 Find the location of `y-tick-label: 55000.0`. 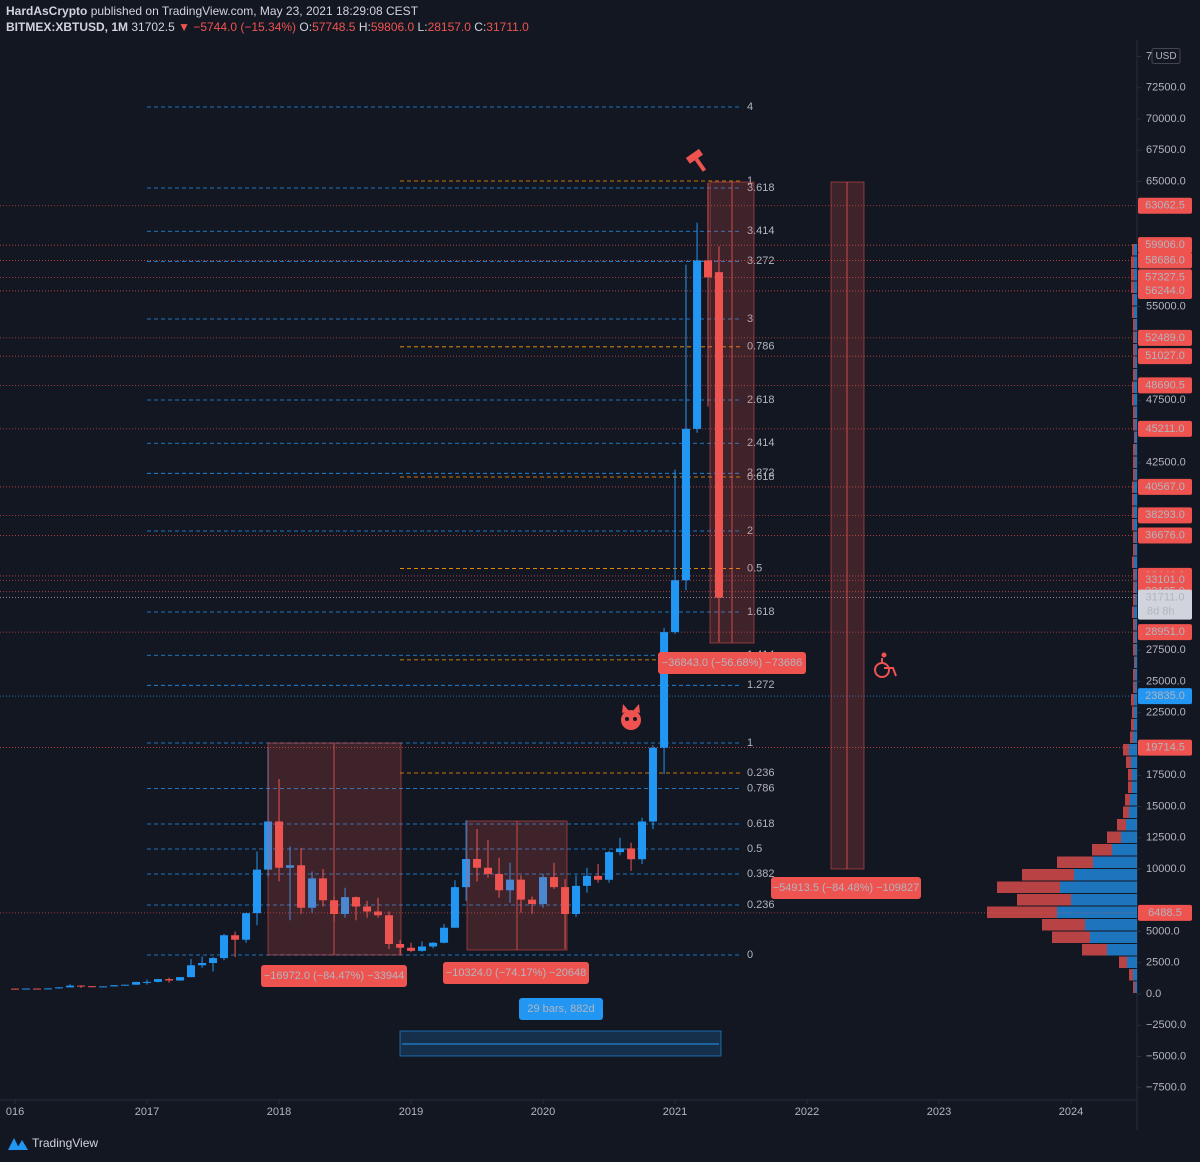

y-tick-label: 55000.0 is located at coordinates (1166, 306).